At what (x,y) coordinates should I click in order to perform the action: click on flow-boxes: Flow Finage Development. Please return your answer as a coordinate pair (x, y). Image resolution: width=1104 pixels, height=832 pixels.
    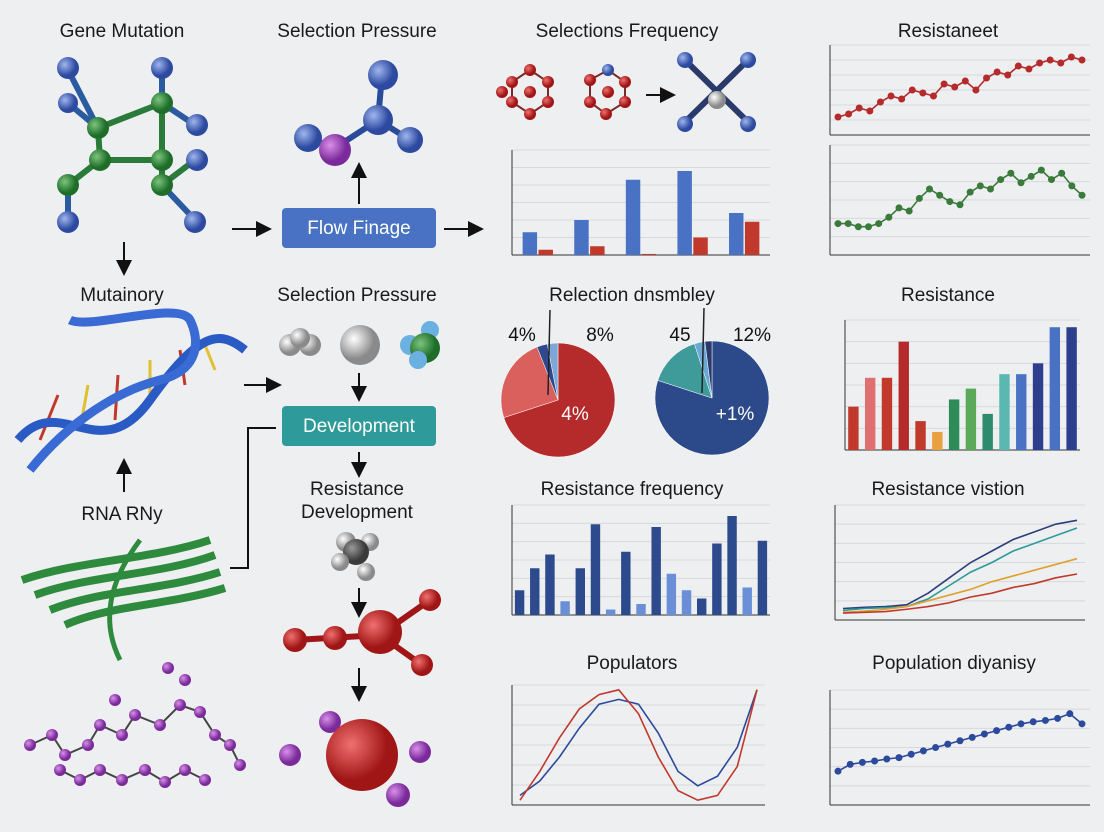
    Looking at the image, I should click on (359, 327).